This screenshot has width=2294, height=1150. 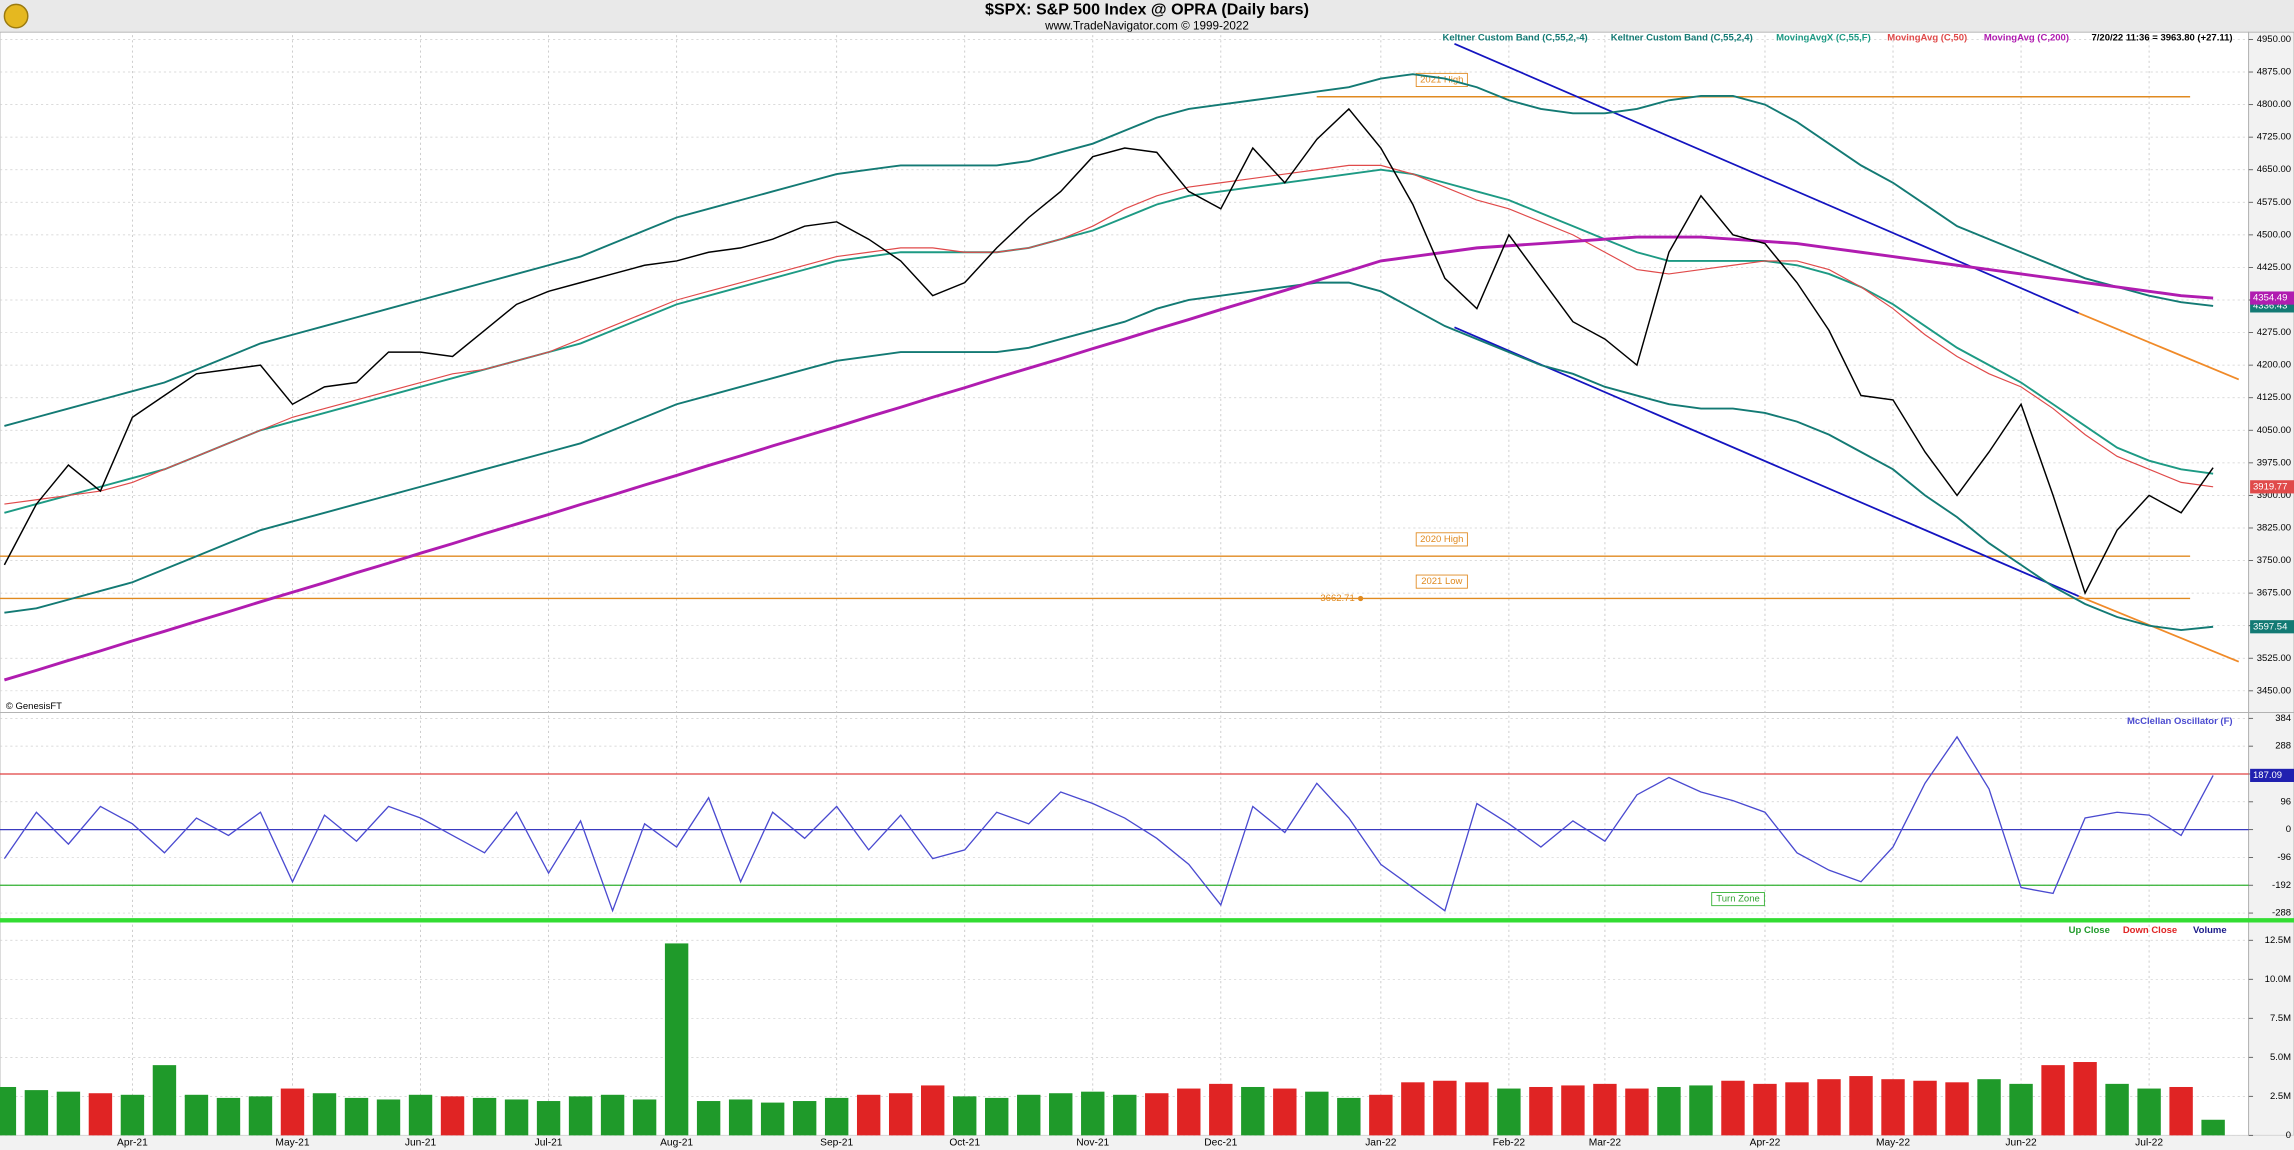 What do you see at coordinates (1441, 79) in the screenshot?
I see `level-tag: 2021 High` at bounding box center [1441, 79].